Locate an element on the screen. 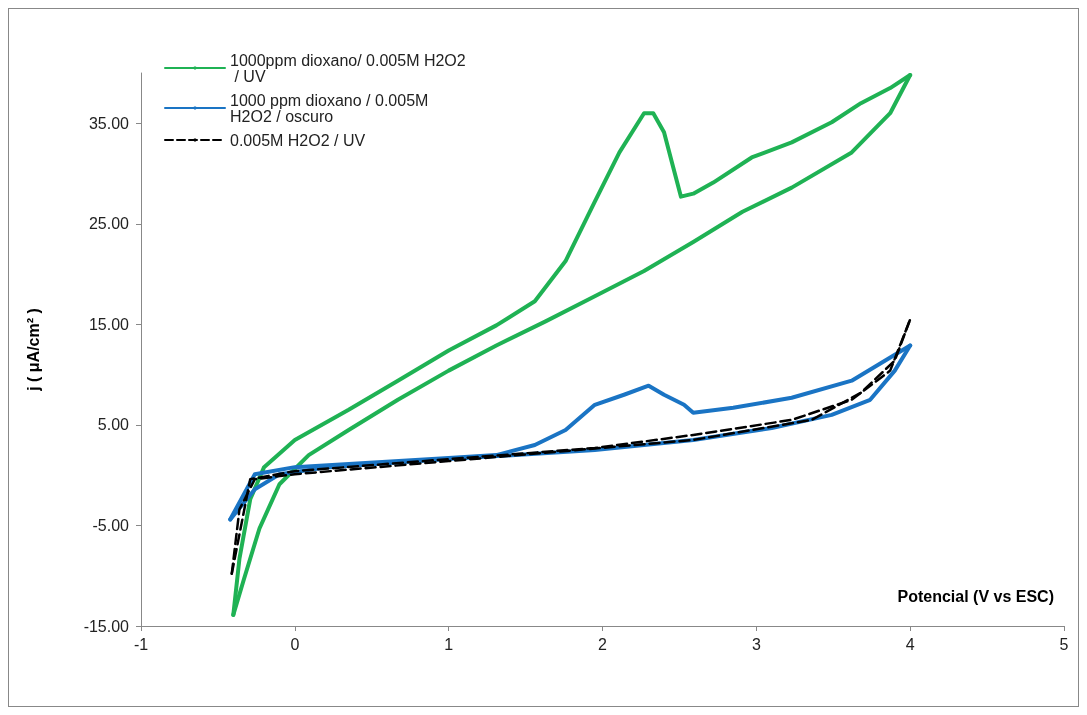 The image size is (1087, 715). y-tick-label: 15.00 is located at coordinates (109, 324).